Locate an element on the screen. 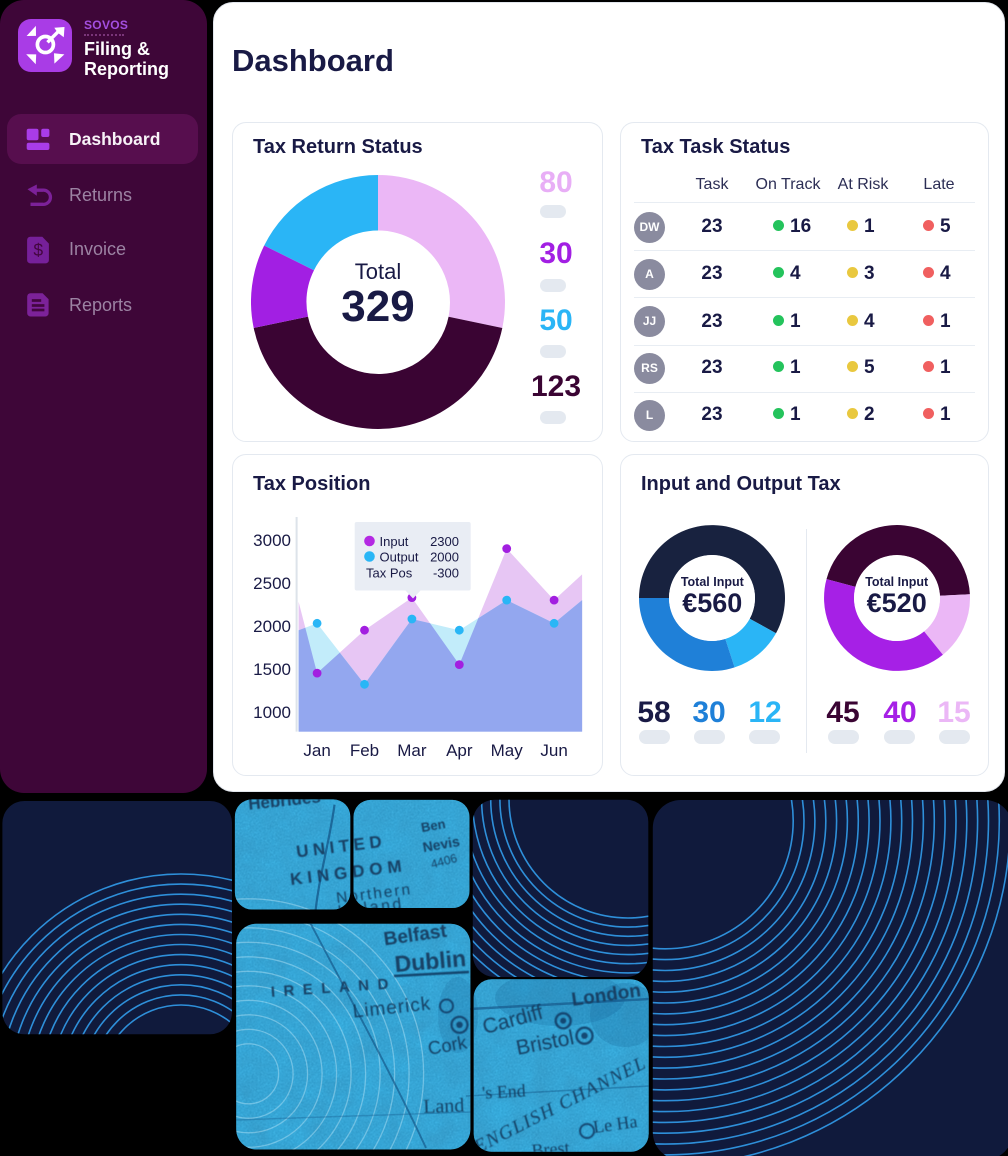 This screenshot has width=1008, height=1156. svg-text: Ben is located at coordinates (433, 825).